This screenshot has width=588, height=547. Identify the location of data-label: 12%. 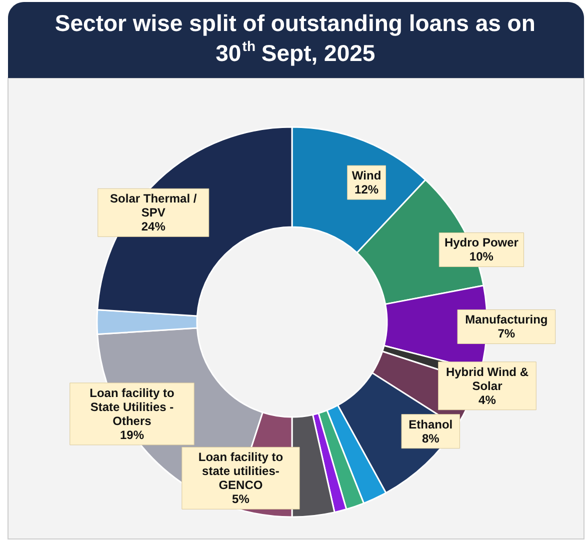
(366, 189).